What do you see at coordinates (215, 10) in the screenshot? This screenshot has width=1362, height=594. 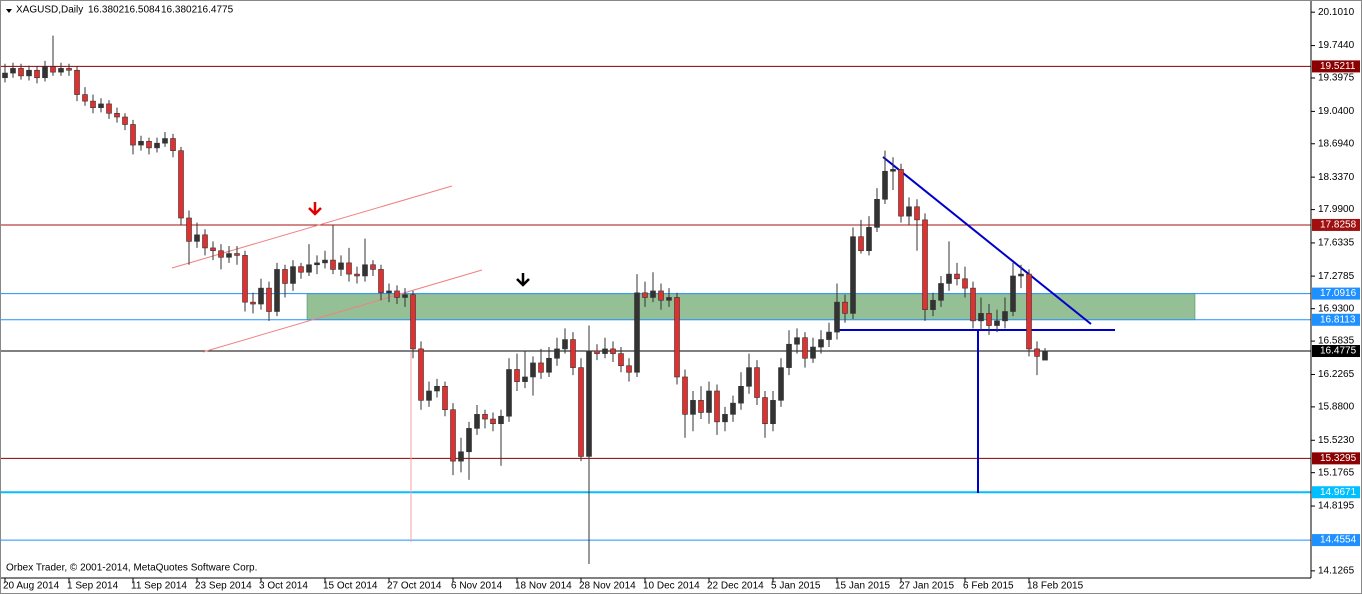 I see `ohlc-close: 16.4775` at bounding box center [215, 10].